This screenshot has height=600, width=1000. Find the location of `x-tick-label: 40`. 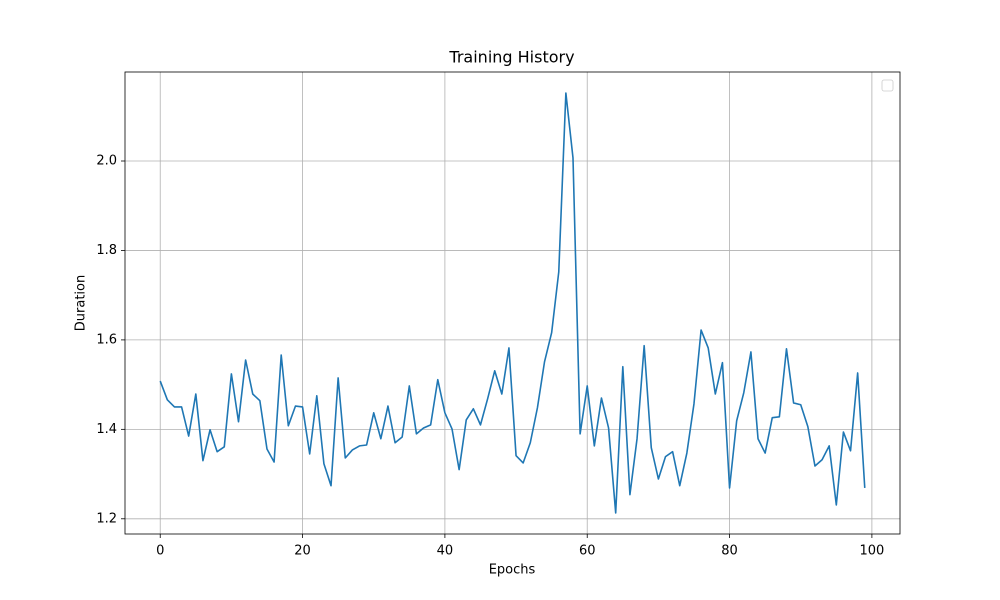

x-tick-label: 40 is located at coordinates (445, 551).